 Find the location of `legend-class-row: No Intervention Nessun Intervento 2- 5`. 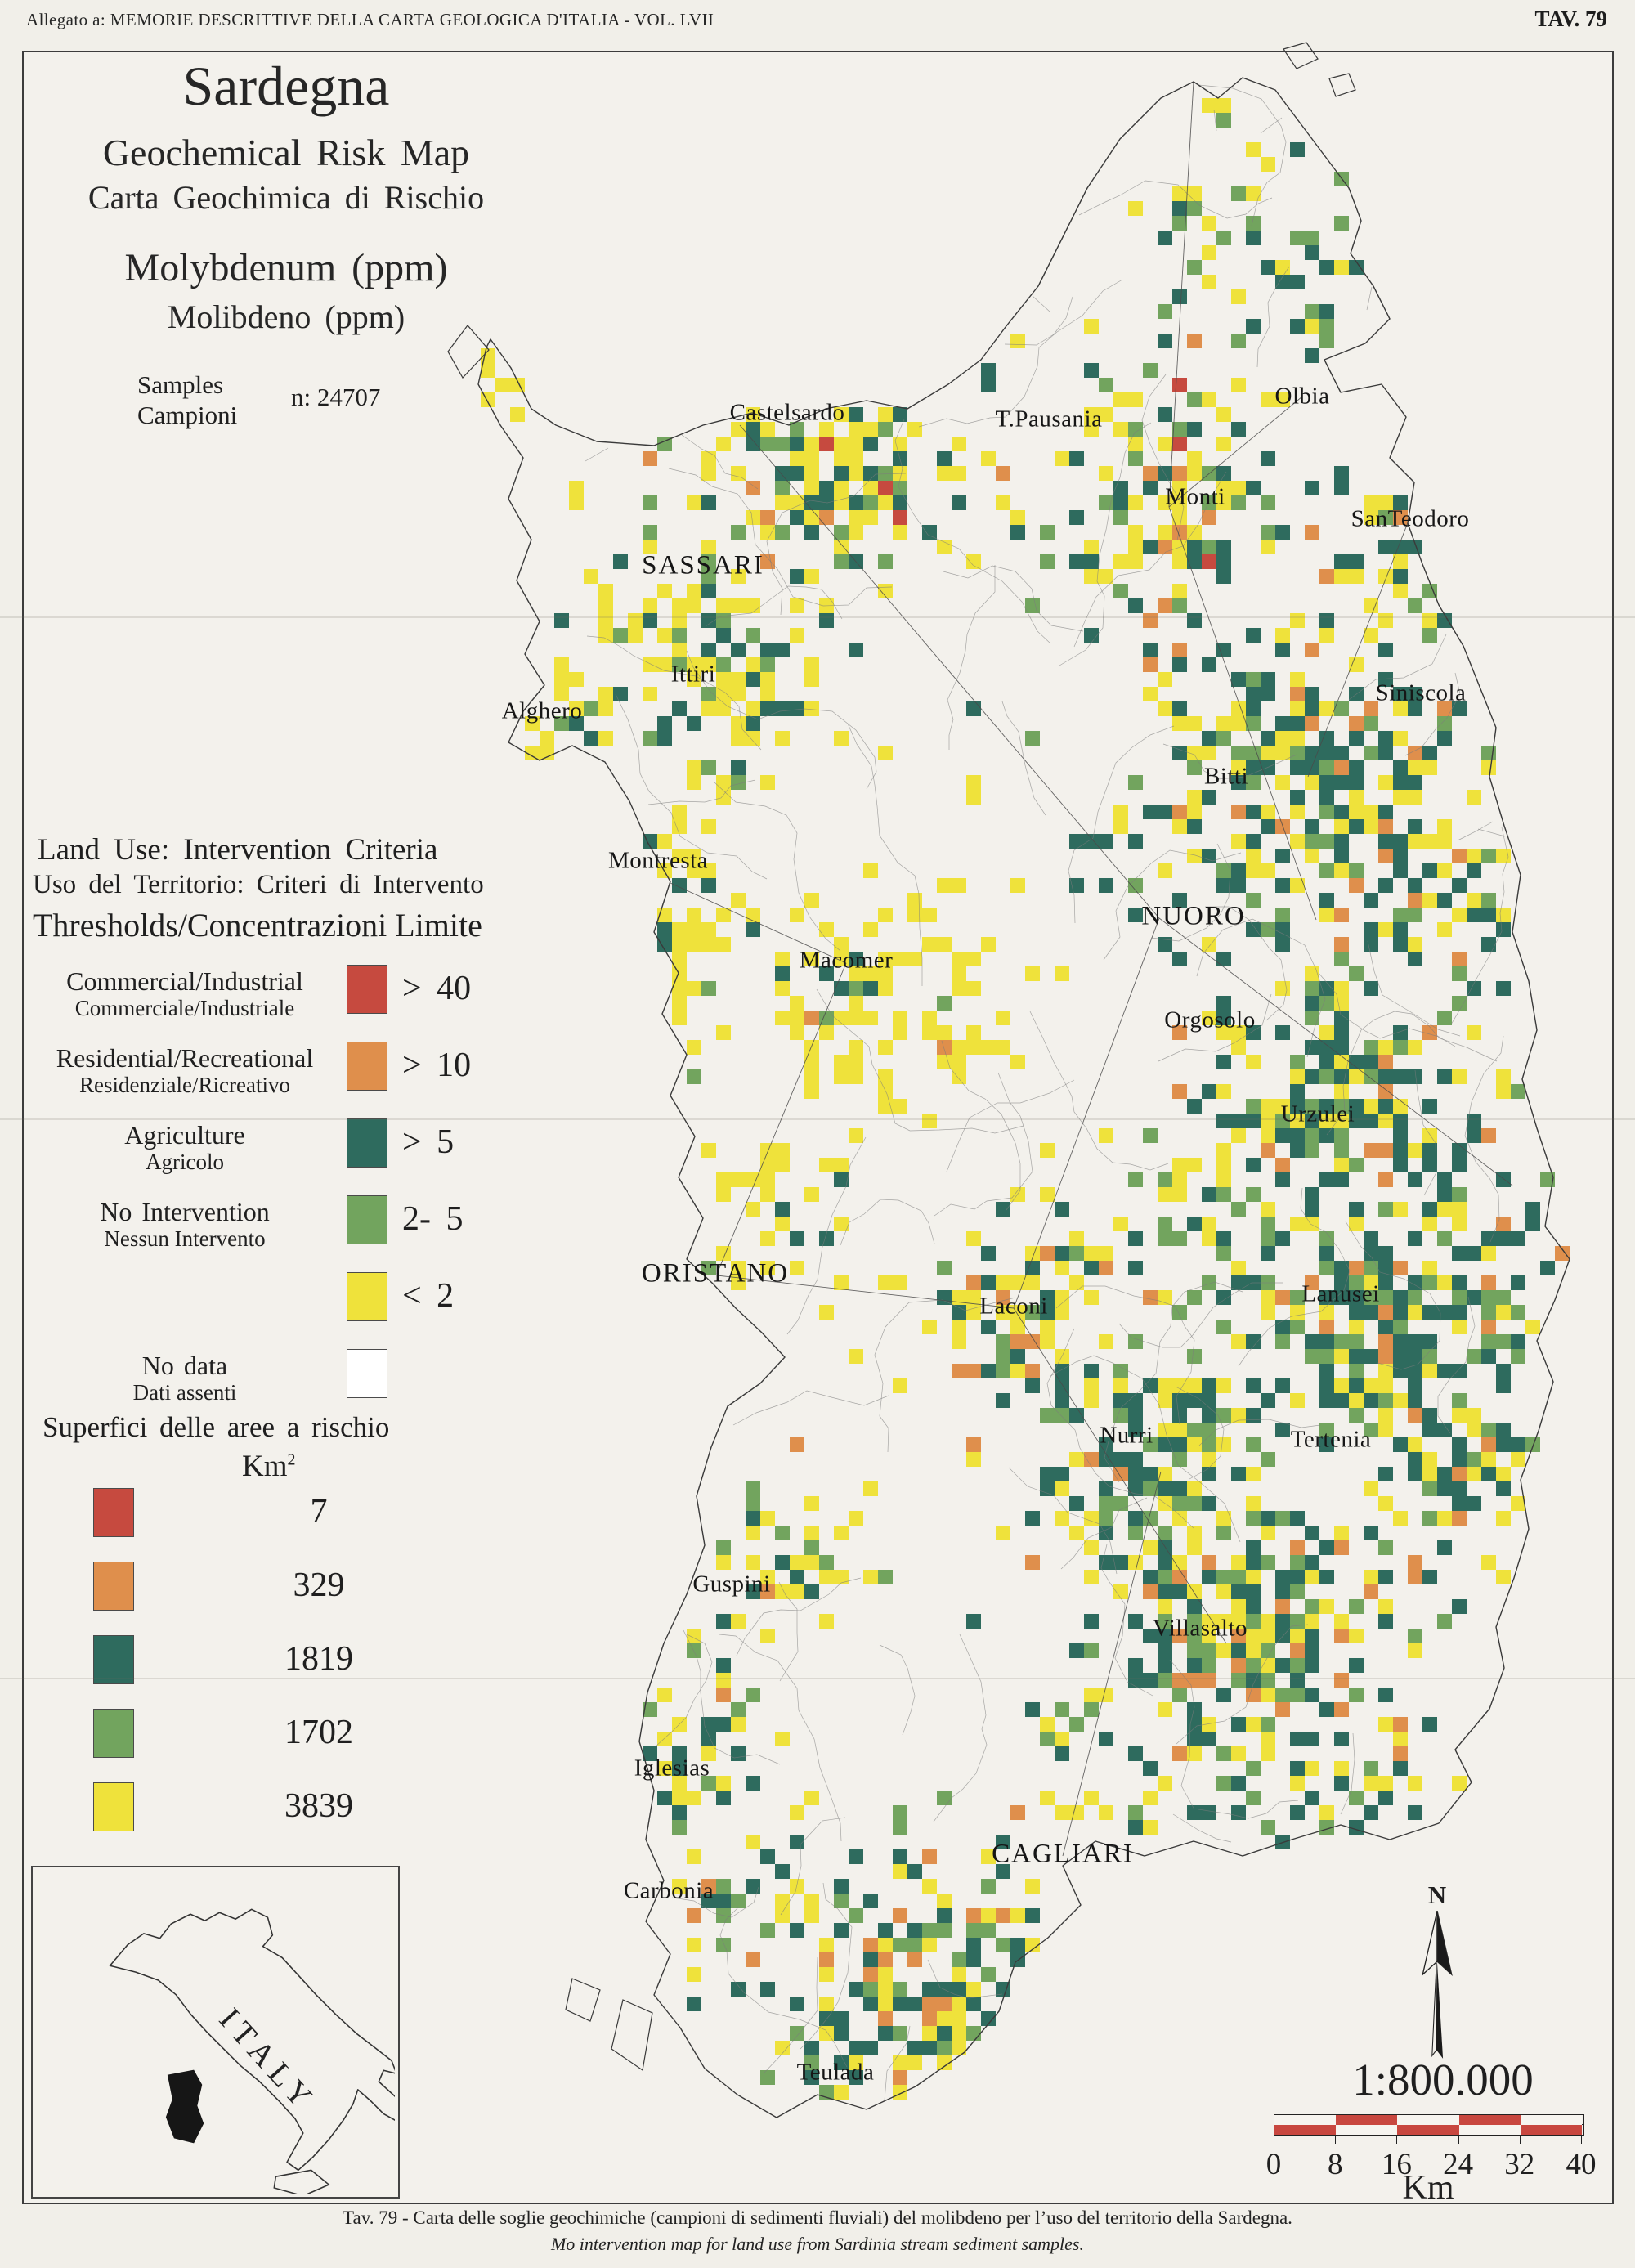

legend-class-row: No Intervention Nessun Intervento 2- 5 is located at coordinates (294, 1224).